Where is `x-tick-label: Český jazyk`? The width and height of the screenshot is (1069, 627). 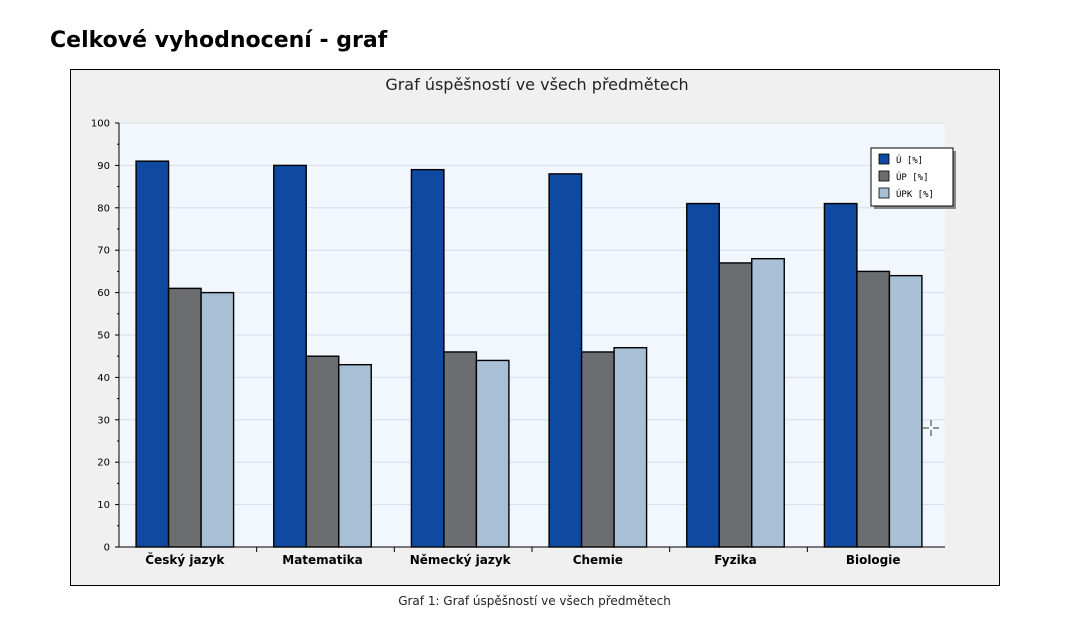 x-tick-label: Český jazyk is located at coordinates (185, 559).